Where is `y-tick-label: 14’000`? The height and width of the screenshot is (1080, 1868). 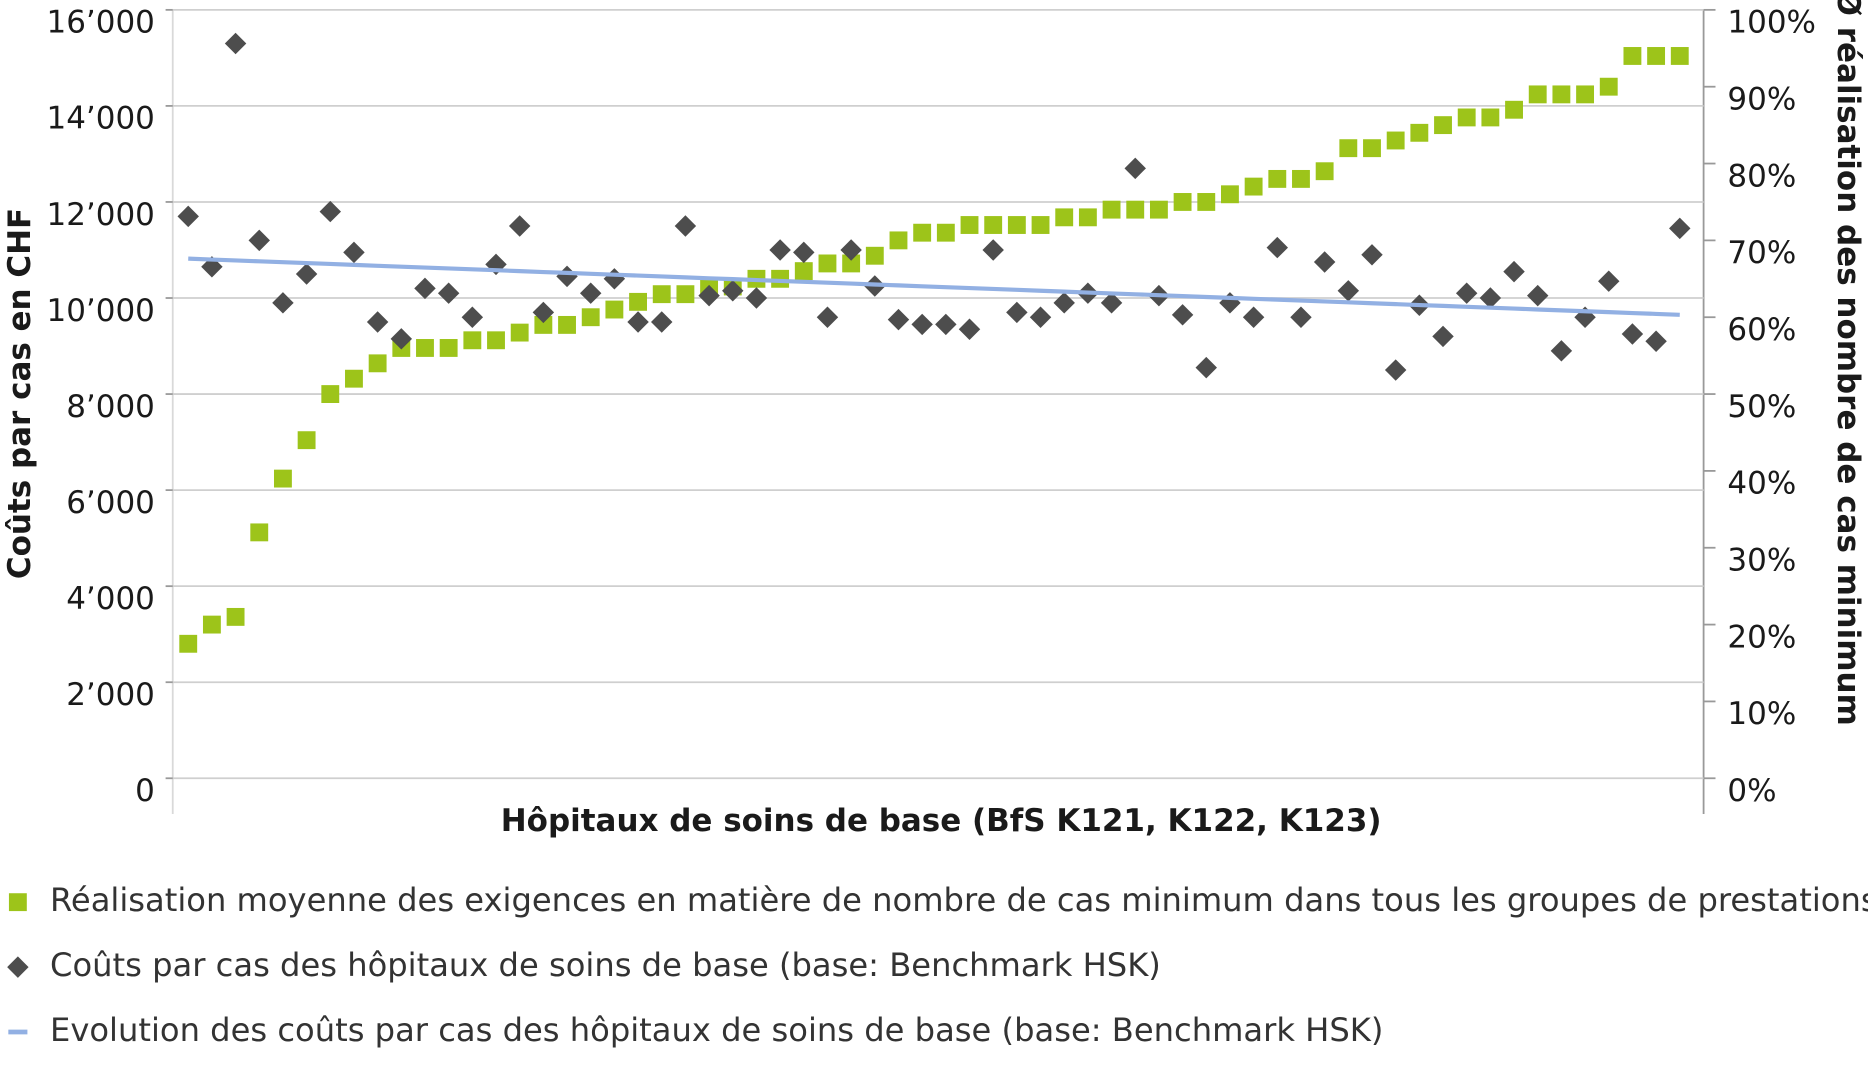 y-tick-label: 14’000 is located at coordinates (100, 119).